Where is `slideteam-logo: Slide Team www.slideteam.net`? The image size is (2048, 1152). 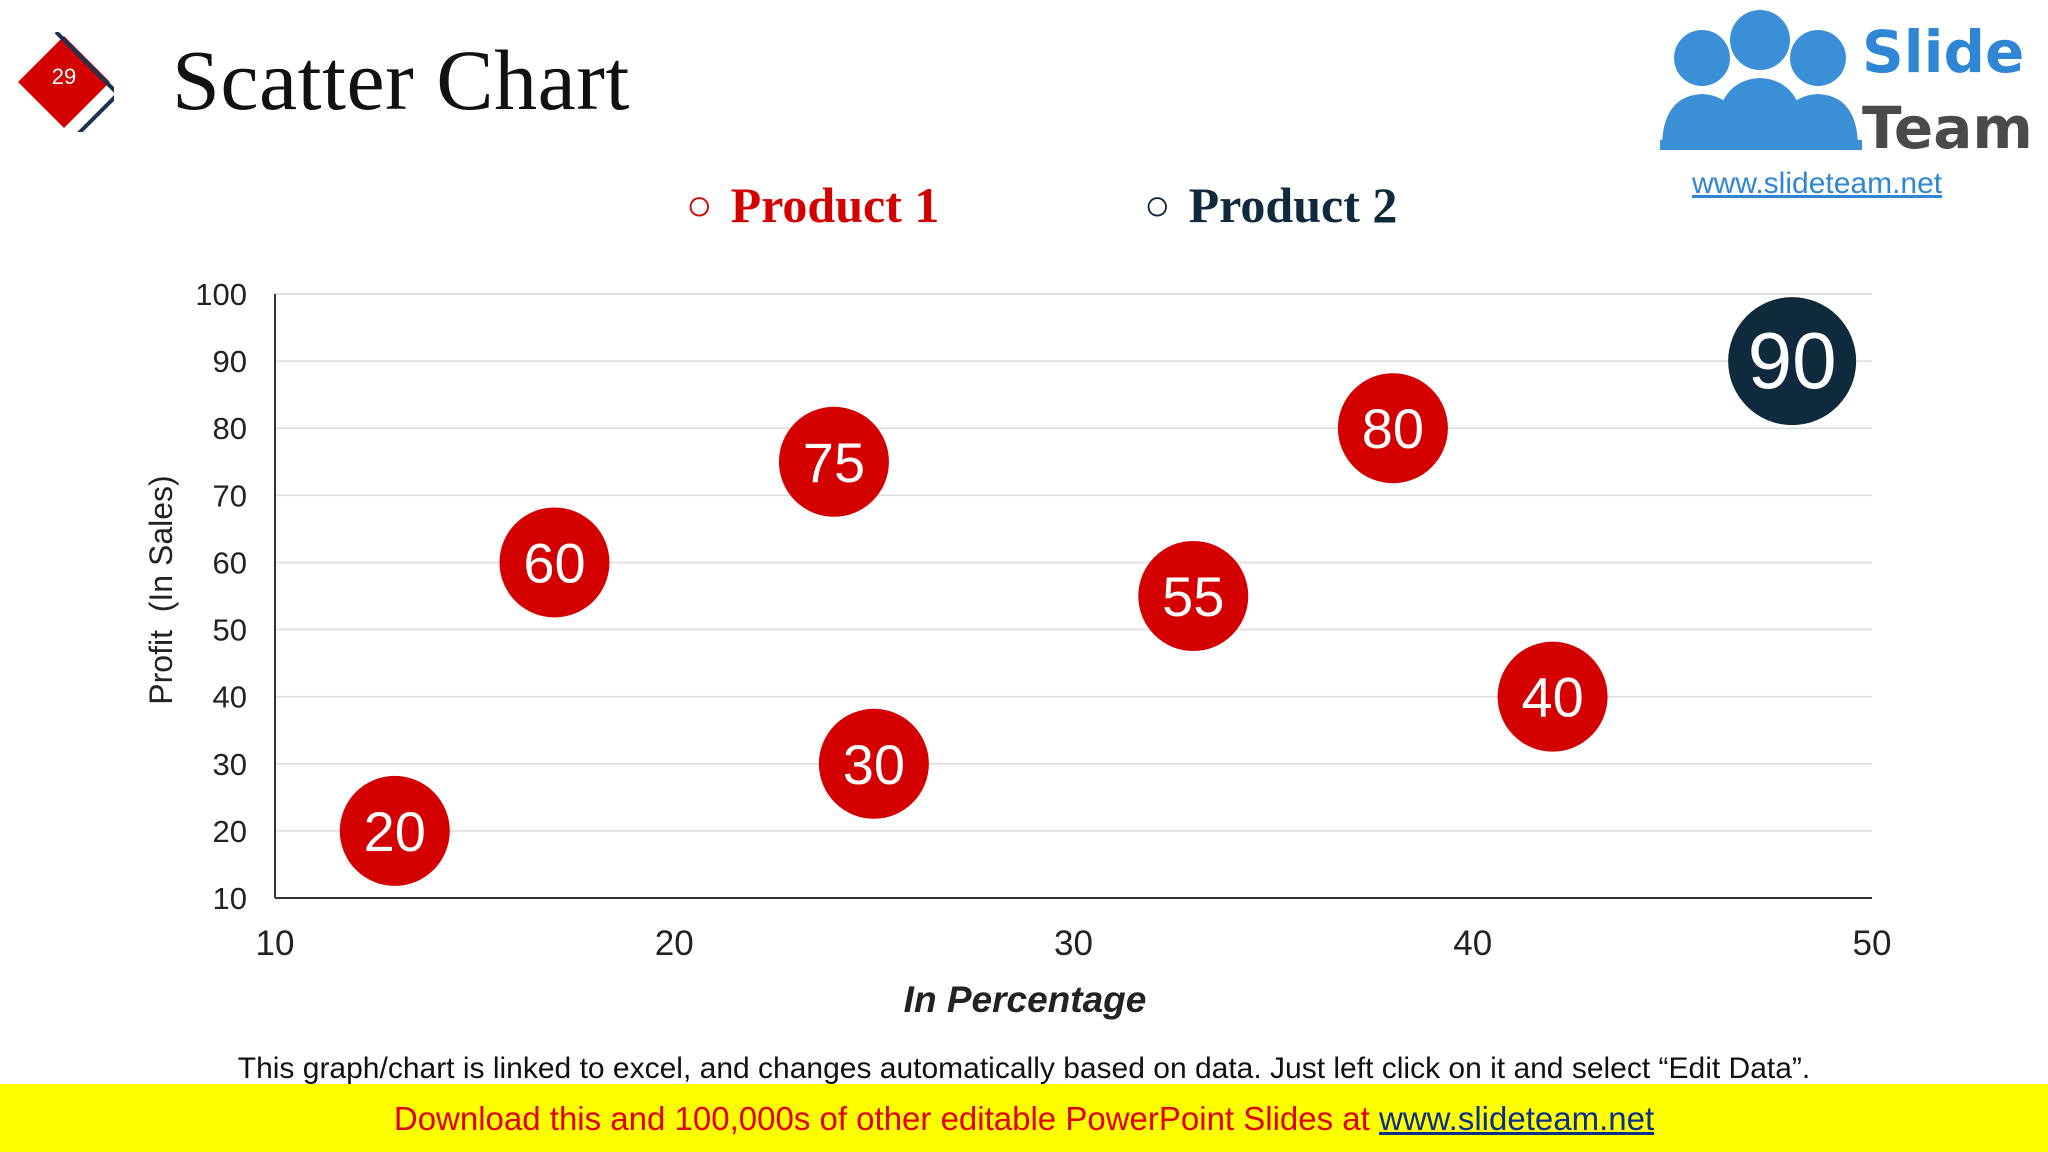
slideteam-logo: Slide Team www.slideteam.net is located at coordinates (1838, 100).